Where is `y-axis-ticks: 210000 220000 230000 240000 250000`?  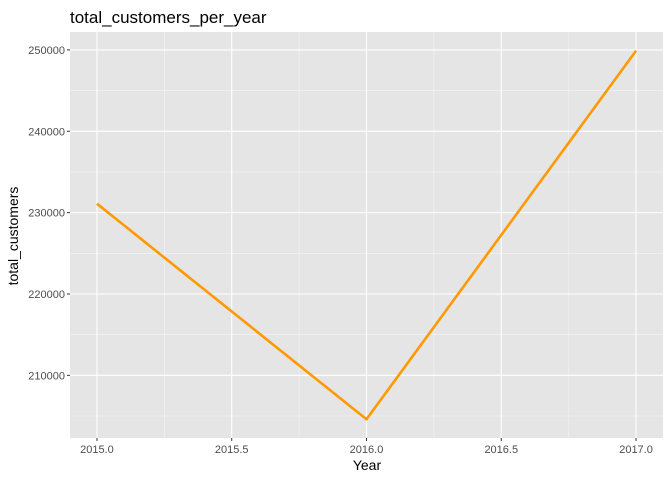
y-axis-ticks: 210000 220000 230000 240000 250000 is located at coordinates (49, 213).